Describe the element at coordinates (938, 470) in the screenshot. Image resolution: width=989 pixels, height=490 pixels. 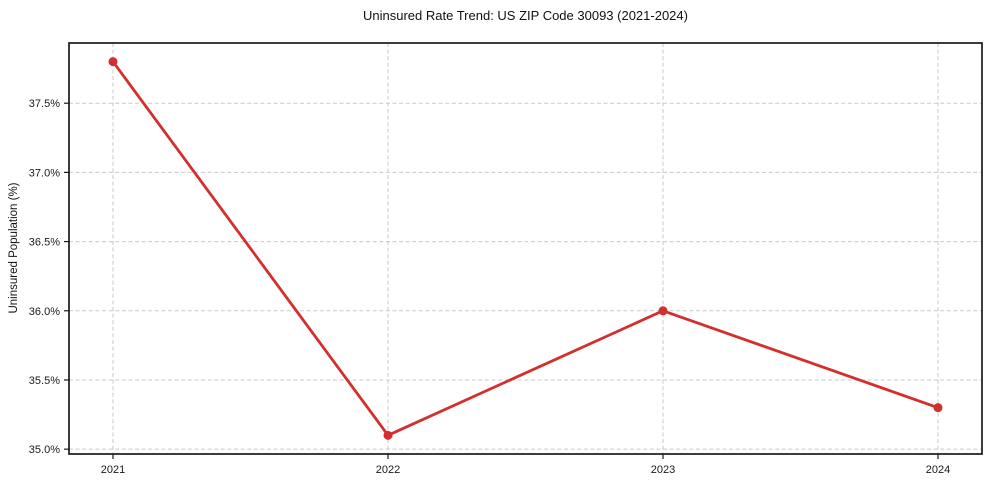
I see `x-tick-label: 2024` at that location.